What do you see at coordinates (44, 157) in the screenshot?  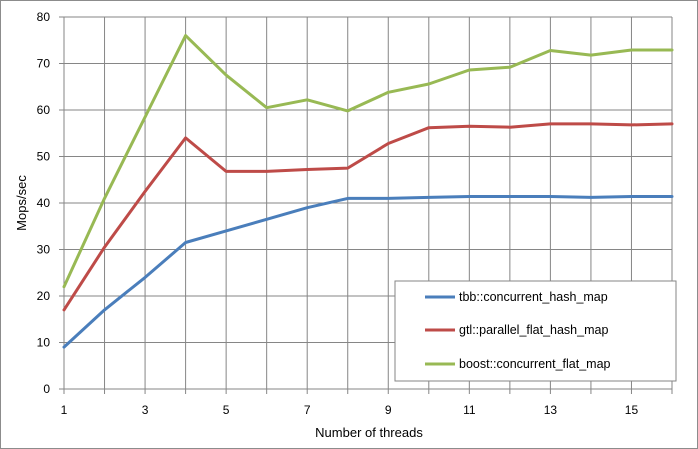 I see `y-tick-label: 50` at bounding box center [44, 157].